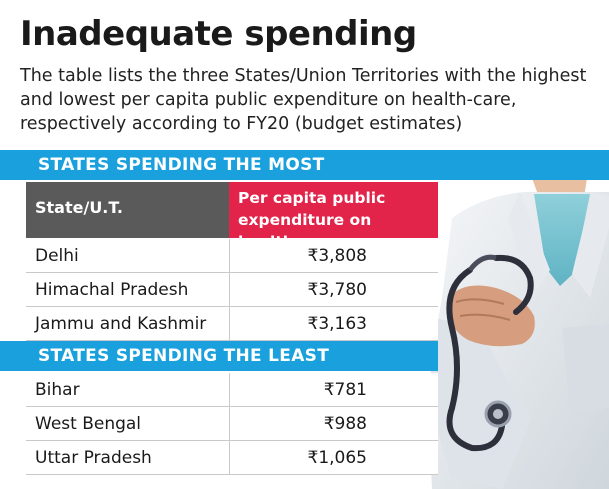 Image resolution: width=609 pixels, height=489 pixels. What do you see at coordinates (112, 290) in the screenshot?
I see `state-cell: Himachal Pradesh` at bounding box center [112, 290].